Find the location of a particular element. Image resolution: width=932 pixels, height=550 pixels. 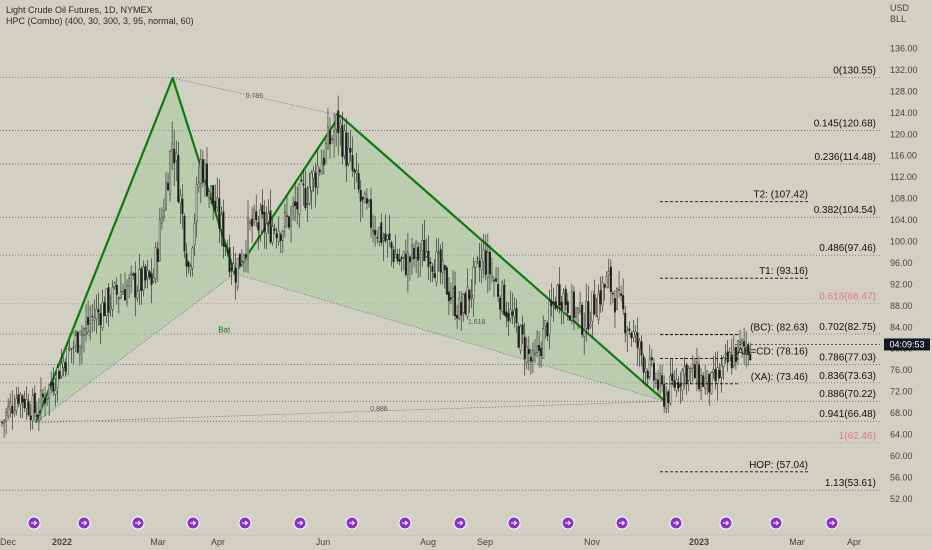

x-tick-label: Dec is located at coordinates (8, 542).